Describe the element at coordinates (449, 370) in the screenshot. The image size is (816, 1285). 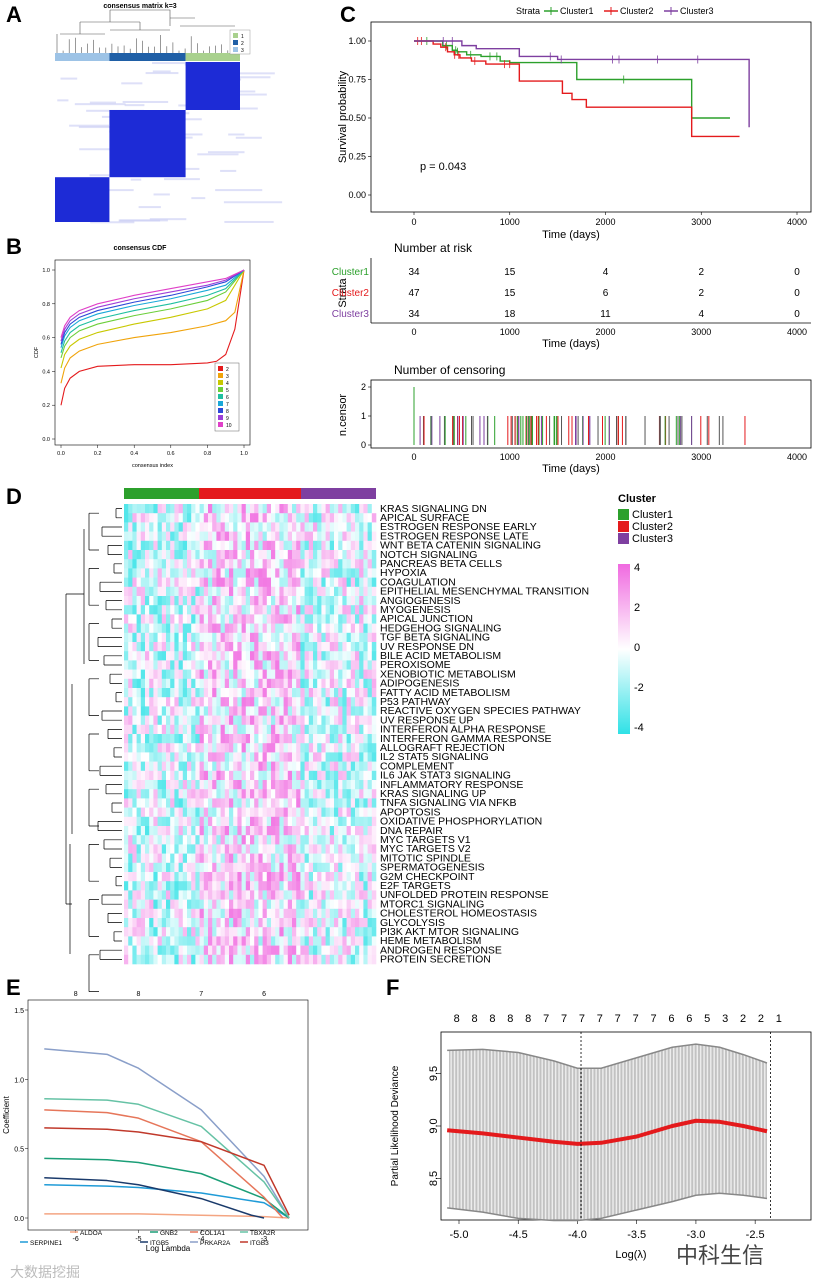
I see `censor-title: Number of censoring` at that location.